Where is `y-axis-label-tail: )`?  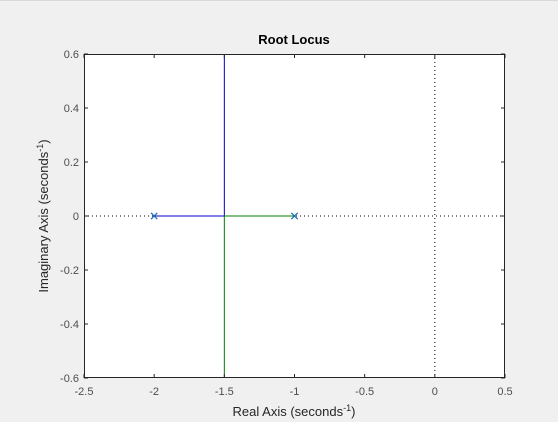 y-axis-label-tail: ) is located at coordinates (43, 141).